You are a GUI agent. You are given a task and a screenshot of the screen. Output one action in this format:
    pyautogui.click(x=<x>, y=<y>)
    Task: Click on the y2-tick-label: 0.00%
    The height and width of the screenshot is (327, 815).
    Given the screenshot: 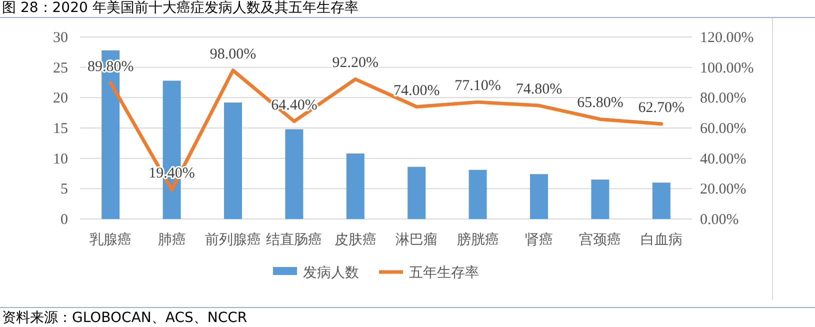 What is the action you would take?
    pyautogui.click(x=719, y=220)
    